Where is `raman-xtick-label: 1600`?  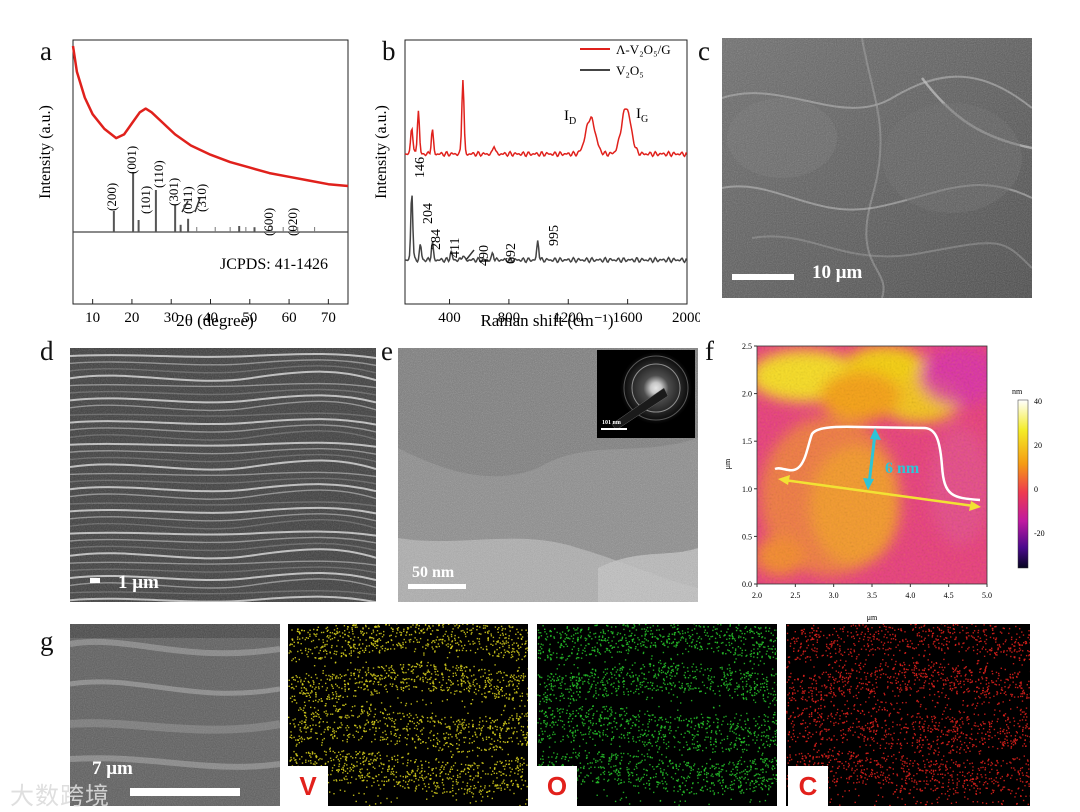
raman-xtick-label: 1600 is located at coordinates (628, 318).